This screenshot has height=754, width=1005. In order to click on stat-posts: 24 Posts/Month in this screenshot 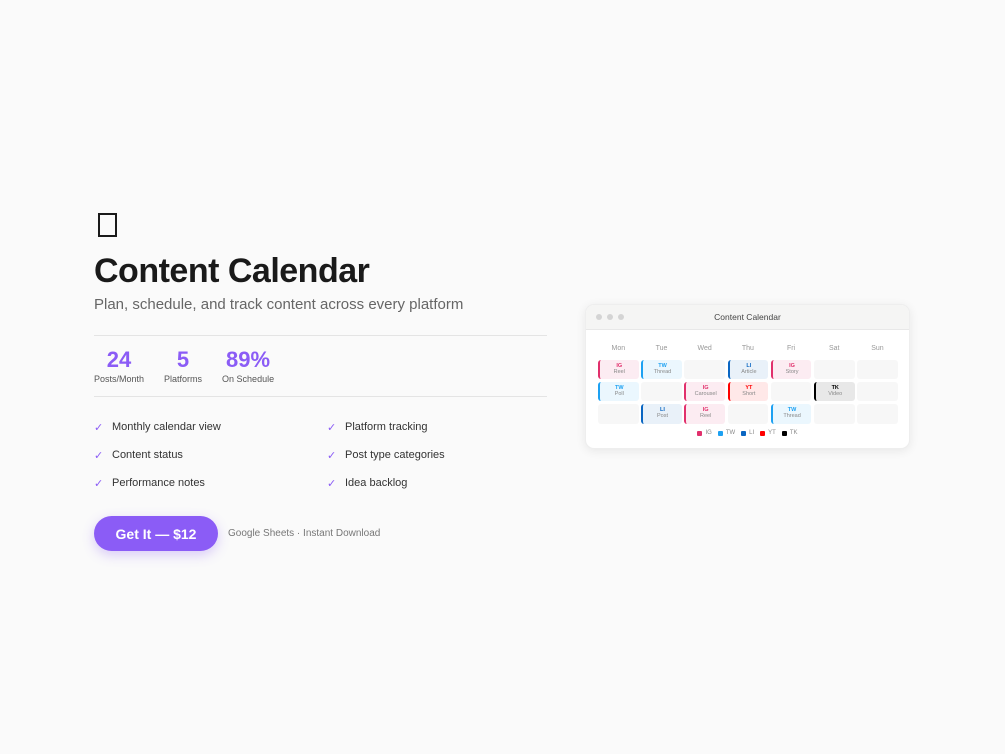, I will do `click(119, 365)`.